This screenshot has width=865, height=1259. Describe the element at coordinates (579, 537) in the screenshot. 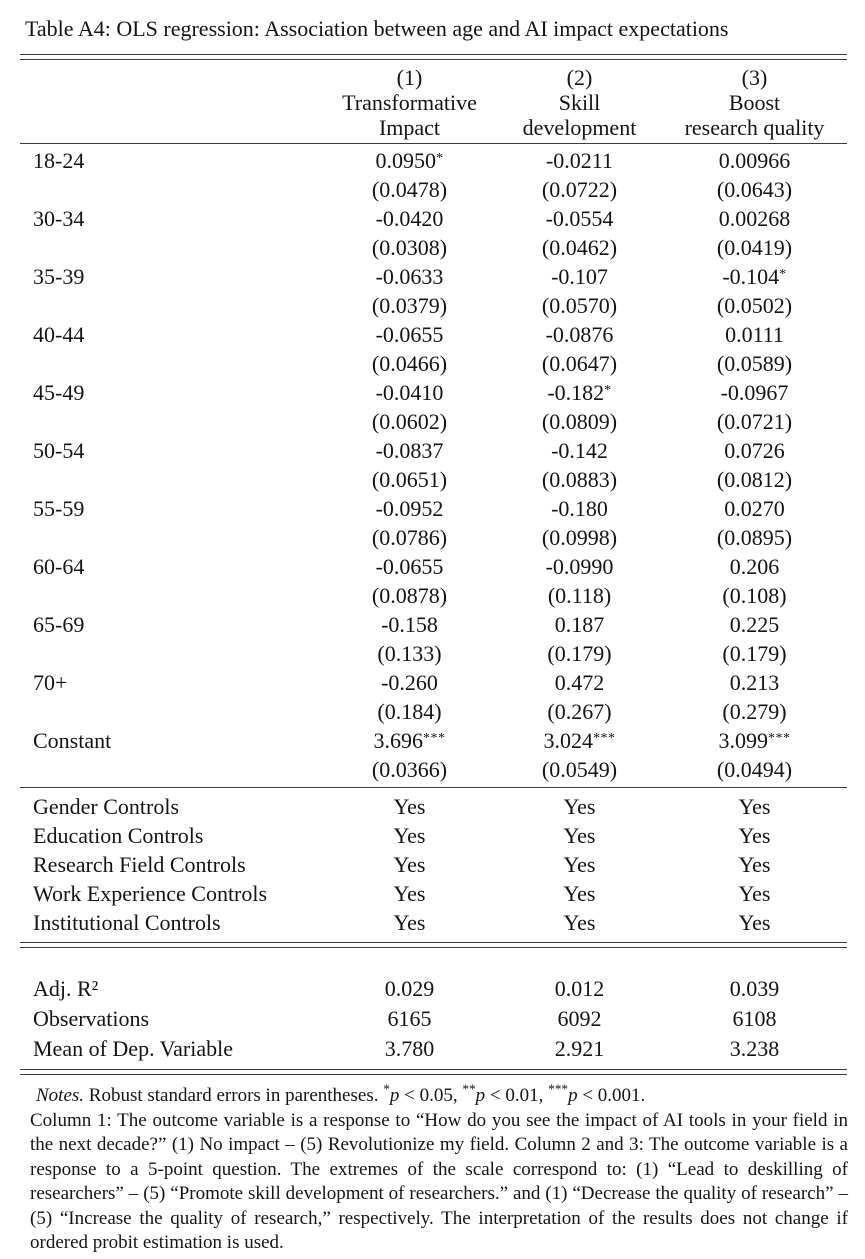

I see `std-error-cell: (0.0998)` at that location.